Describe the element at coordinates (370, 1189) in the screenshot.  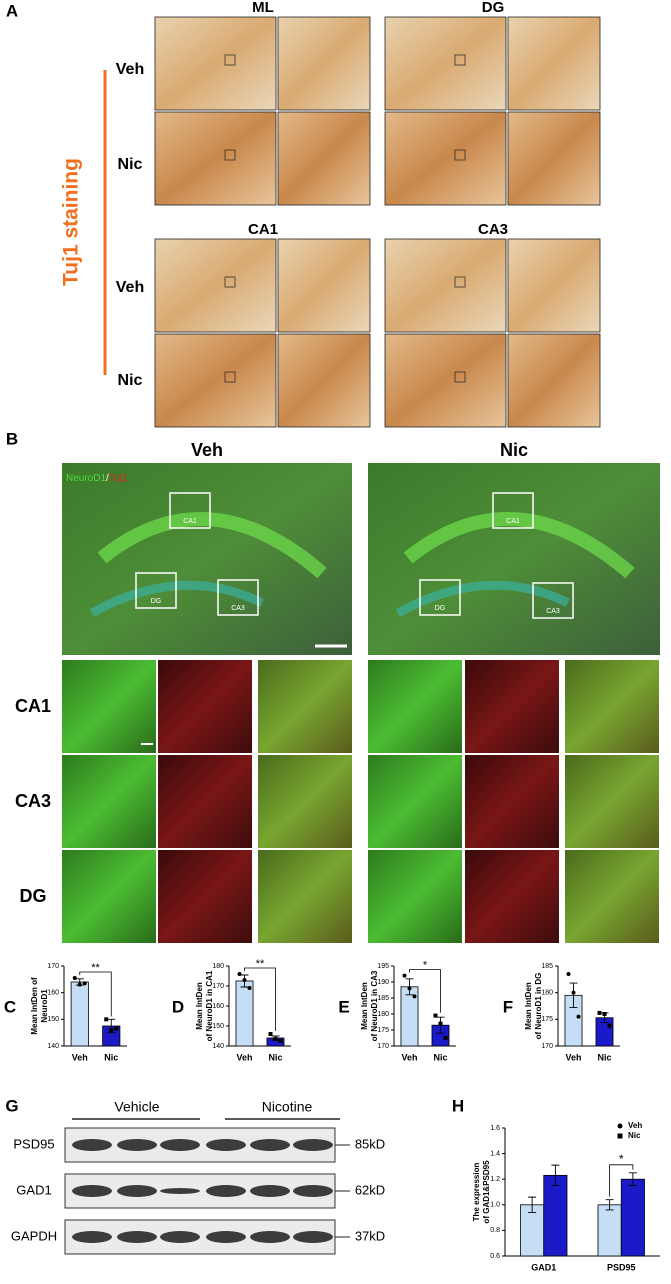
I see `size-label: 62kD` at that location.